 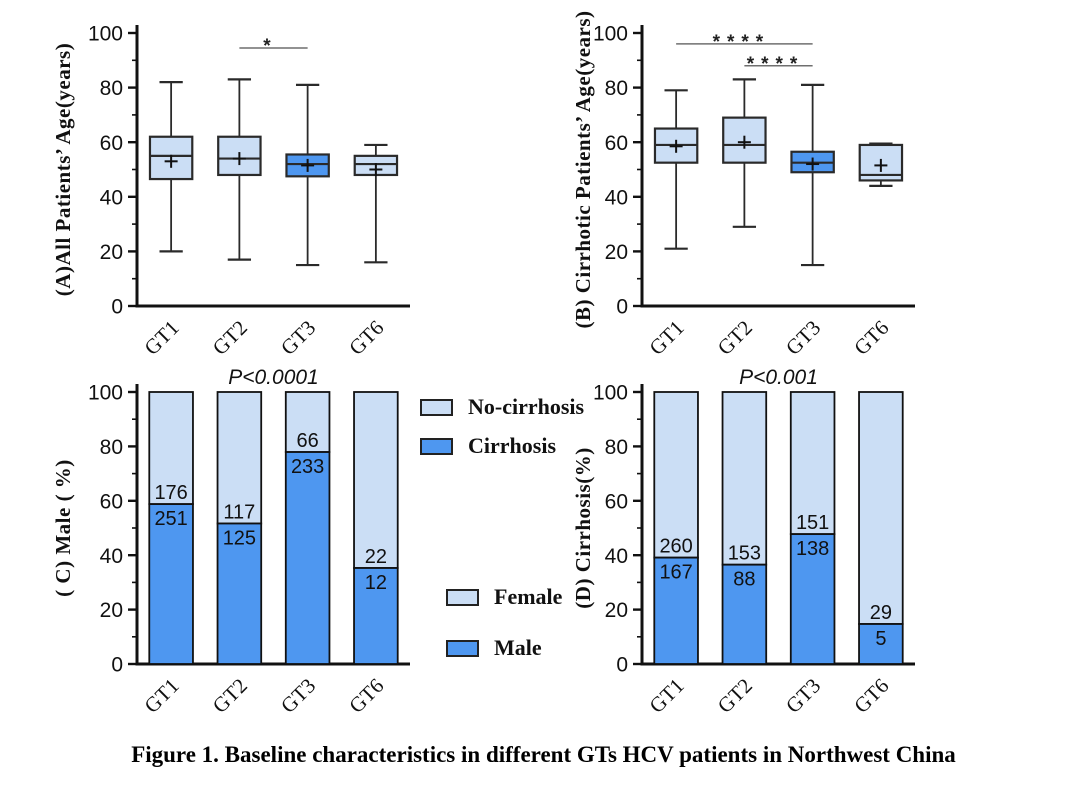 I want to click on bar-no-cirrhosis-gt1, so click(x=676, y=475).